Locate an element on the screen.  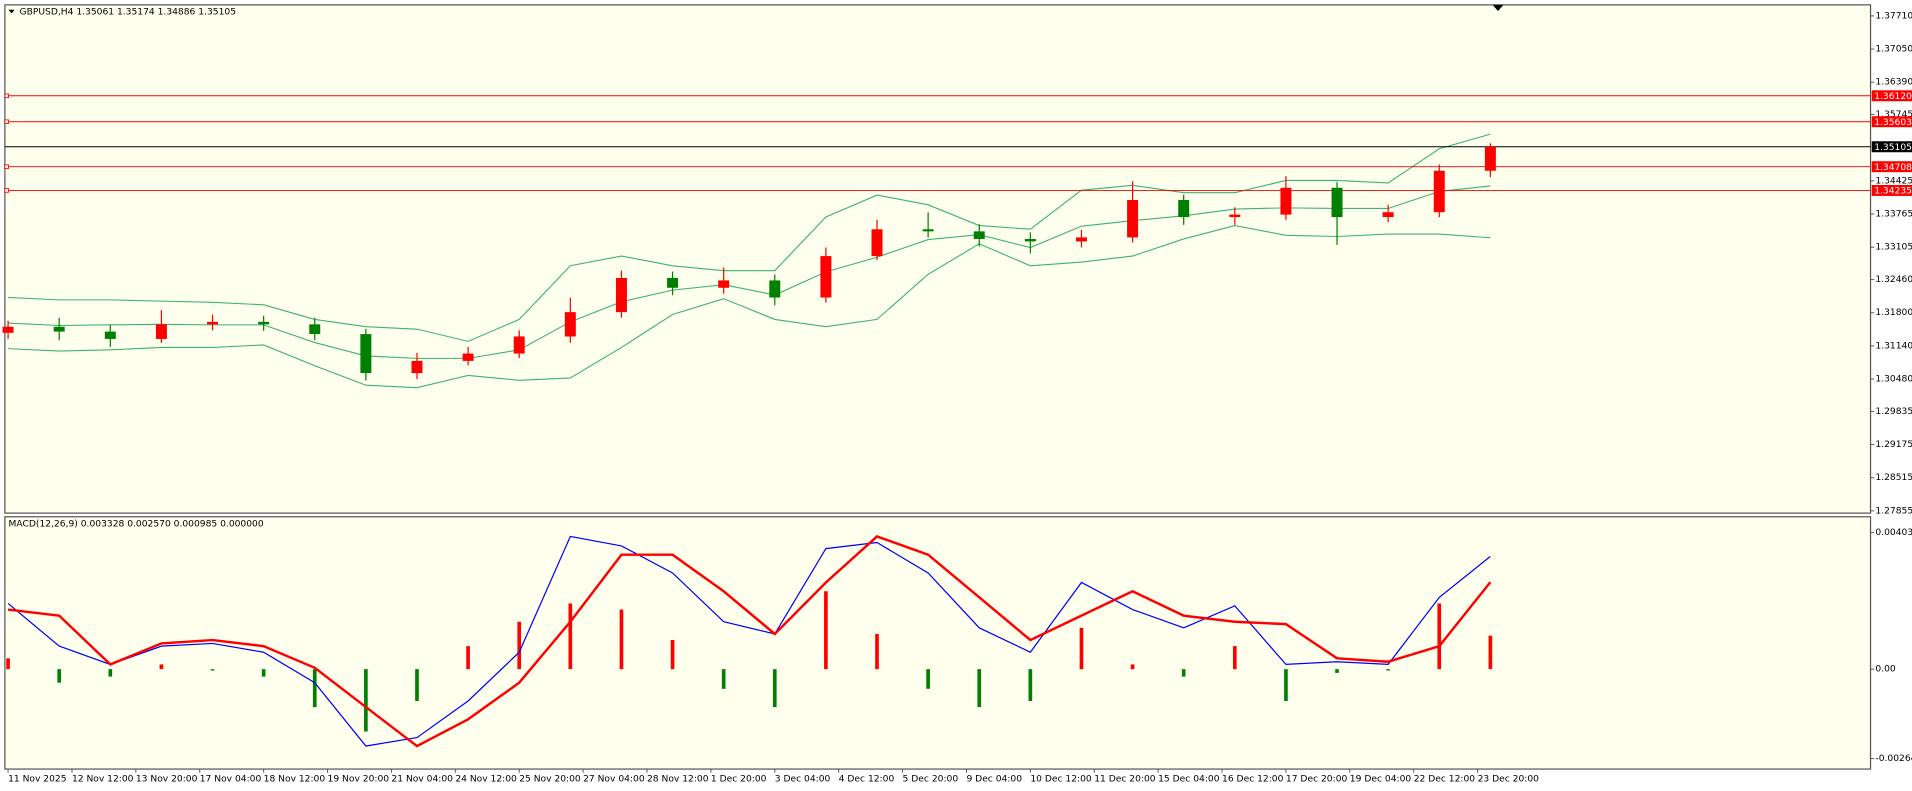
x-tick-label: 17 Nov 04:00 is located at coordinates (231, 779).